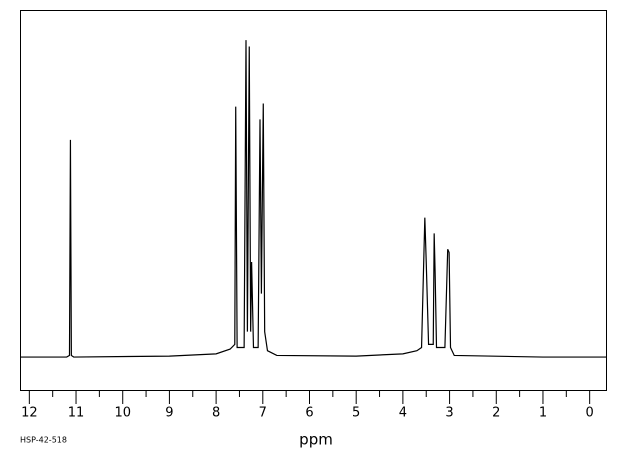  Describe the element at coordinates (356, 413) in the screenshot. I see `x-tick-label: 5` at that location.